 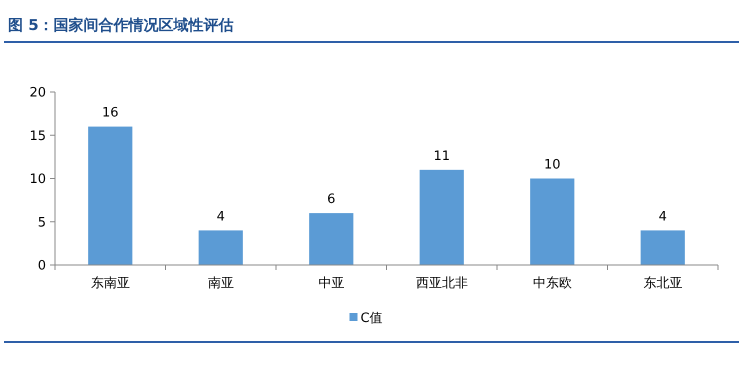 I want to click on y-tick-label: 0, so click(x=42, y=266).